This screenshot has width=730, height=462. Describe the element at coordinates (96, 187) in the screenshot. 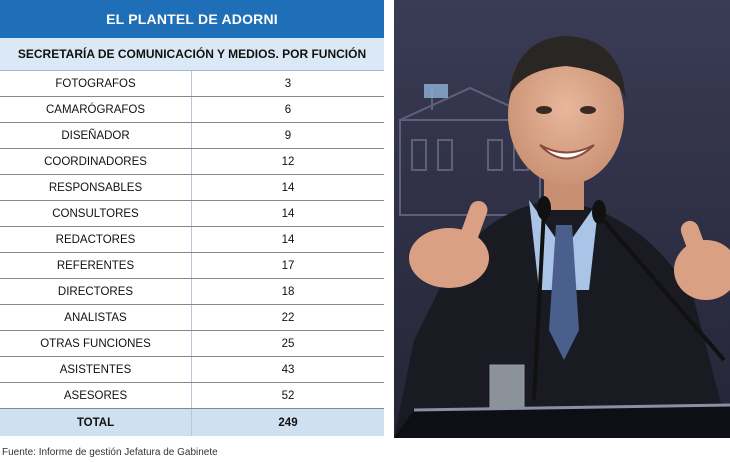

I see `function-label: RESPONSABLES` at that location.